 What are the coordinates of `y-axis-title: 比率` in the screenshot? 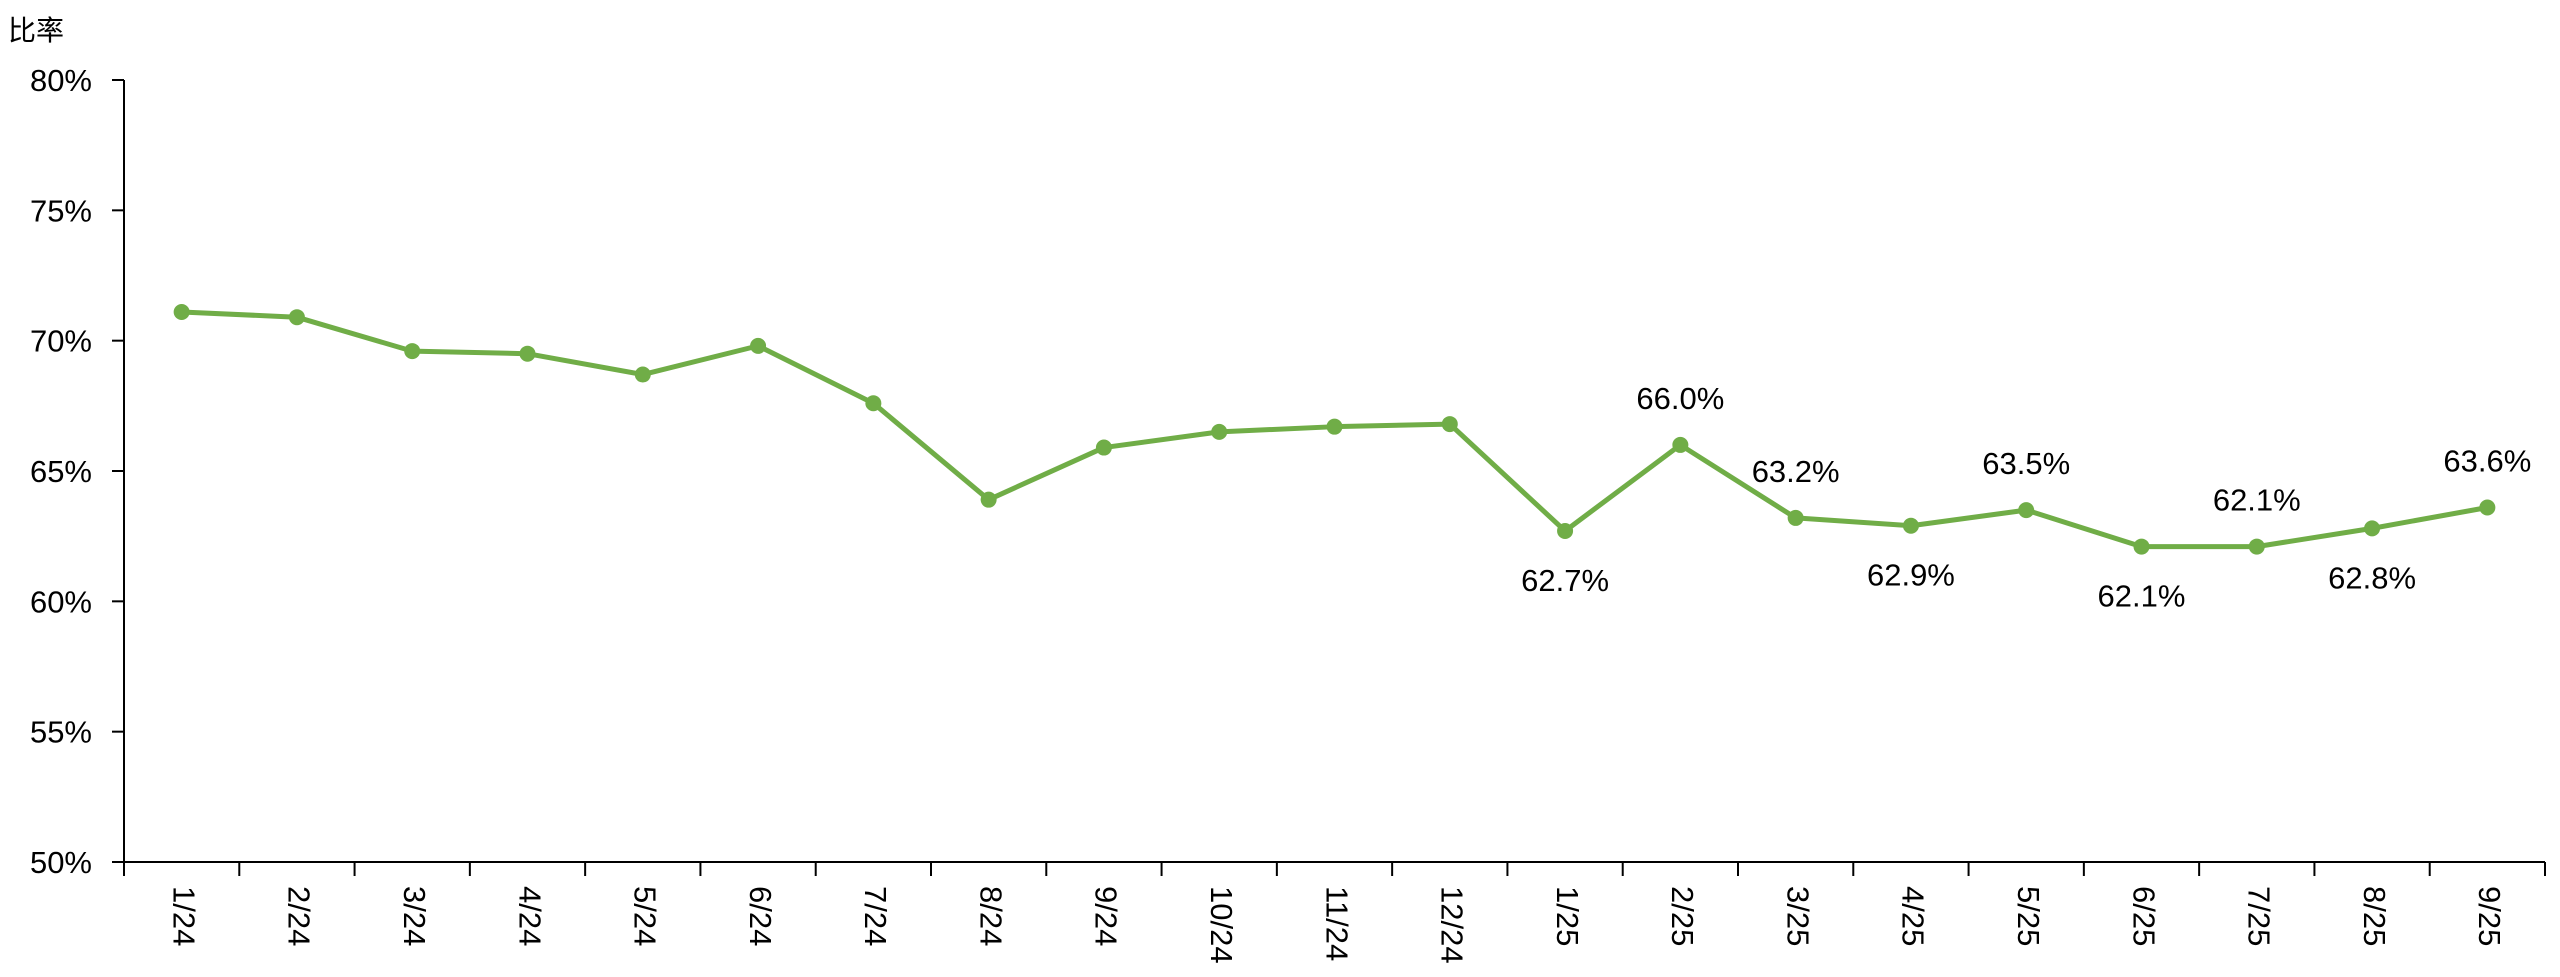 It's located at (36, 30).